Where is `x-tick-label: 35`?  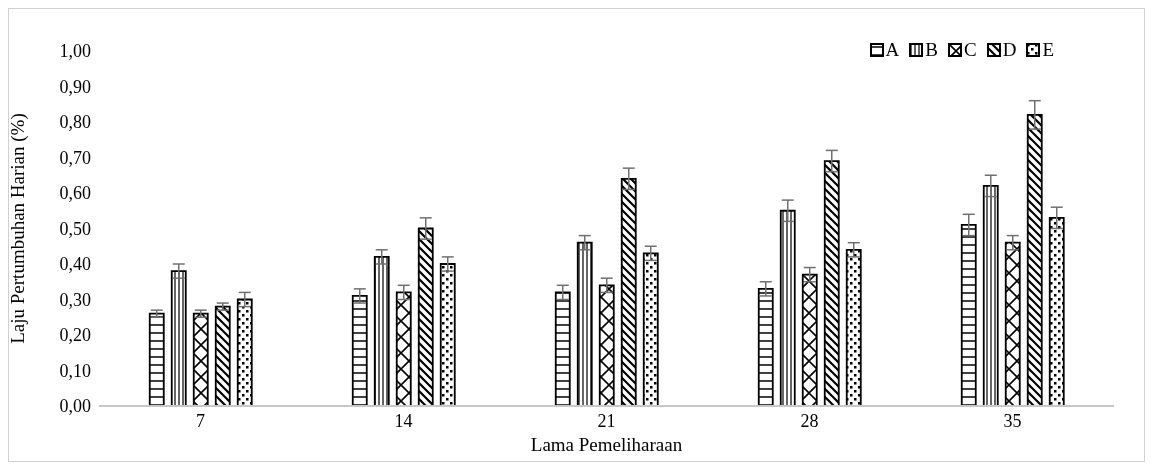 x-tick-label: 35 is located at coordinates (1012, 420).